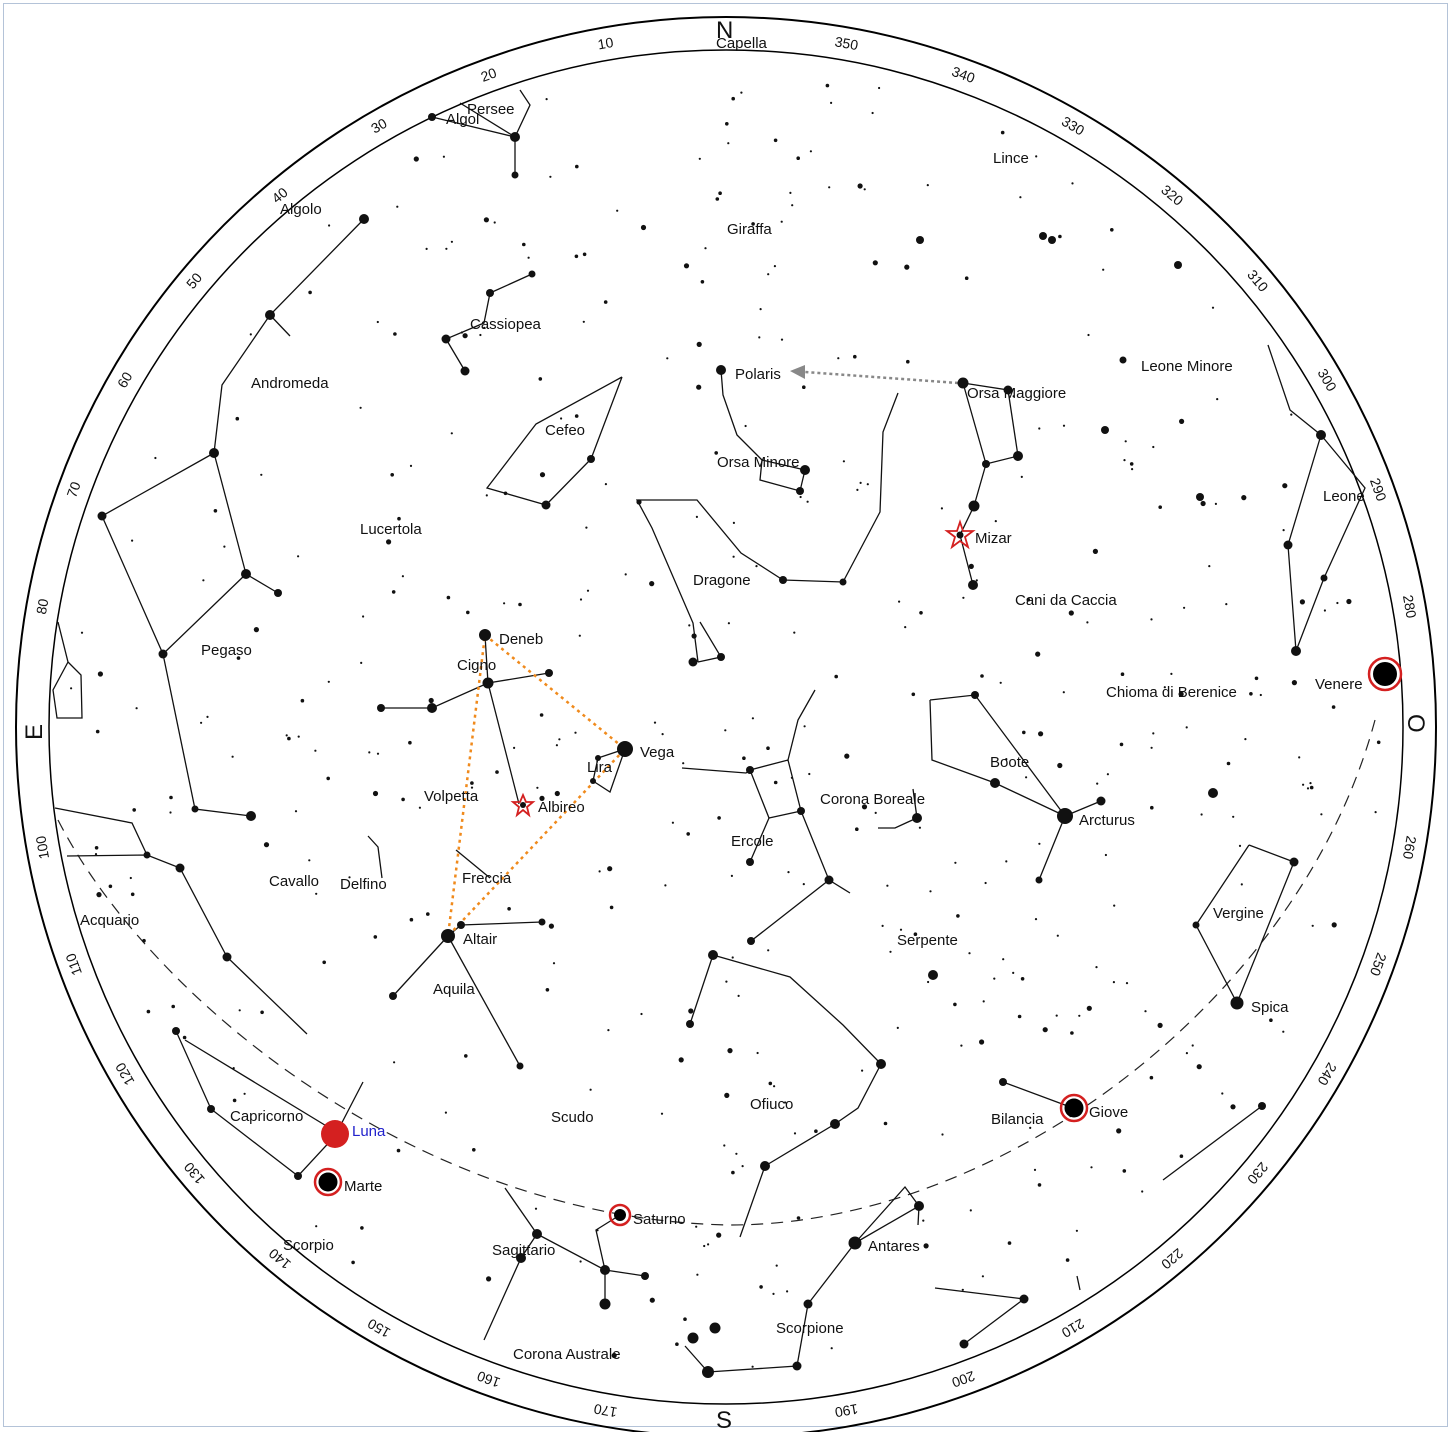 This screenshot has width=1453, height=1432. I want to click on label-cani-da-caccia: Cani da Caccia, so click(1066, 600).